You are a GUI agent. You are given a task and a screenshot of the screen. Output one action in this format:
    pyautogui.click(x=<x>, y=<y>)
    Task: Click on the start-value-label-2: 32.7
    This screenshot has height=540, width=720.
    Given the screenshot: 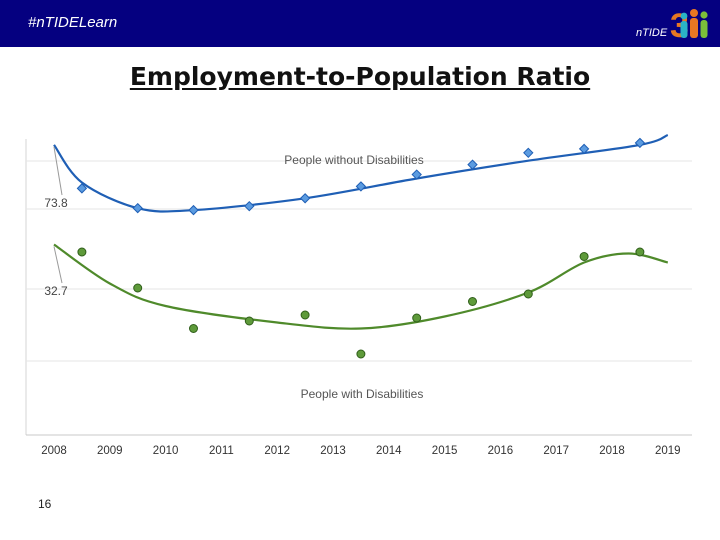 What is the action you would take?
    pyautogui.click(x=56, y=291)
    